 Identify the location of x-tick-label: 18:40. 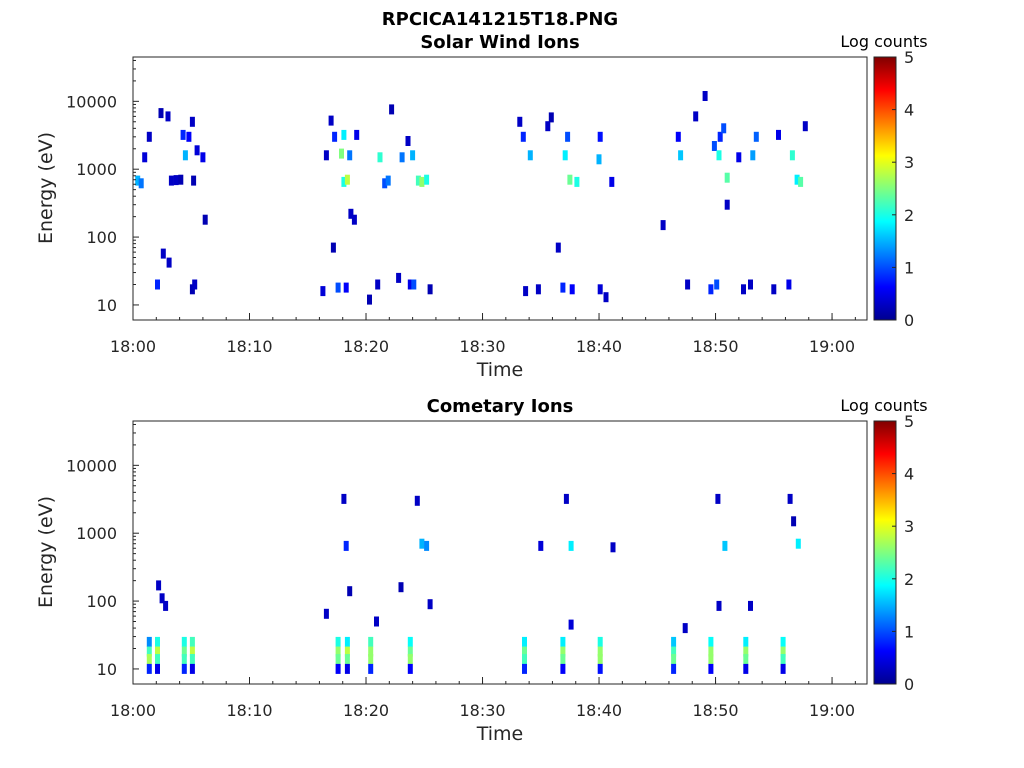
(599, 710).